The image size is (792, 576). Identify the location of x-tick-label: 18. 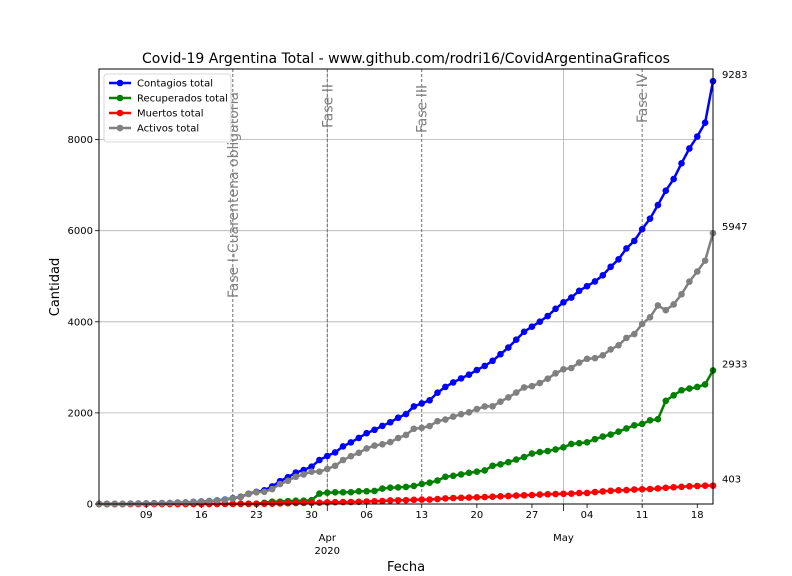
(697, 515).